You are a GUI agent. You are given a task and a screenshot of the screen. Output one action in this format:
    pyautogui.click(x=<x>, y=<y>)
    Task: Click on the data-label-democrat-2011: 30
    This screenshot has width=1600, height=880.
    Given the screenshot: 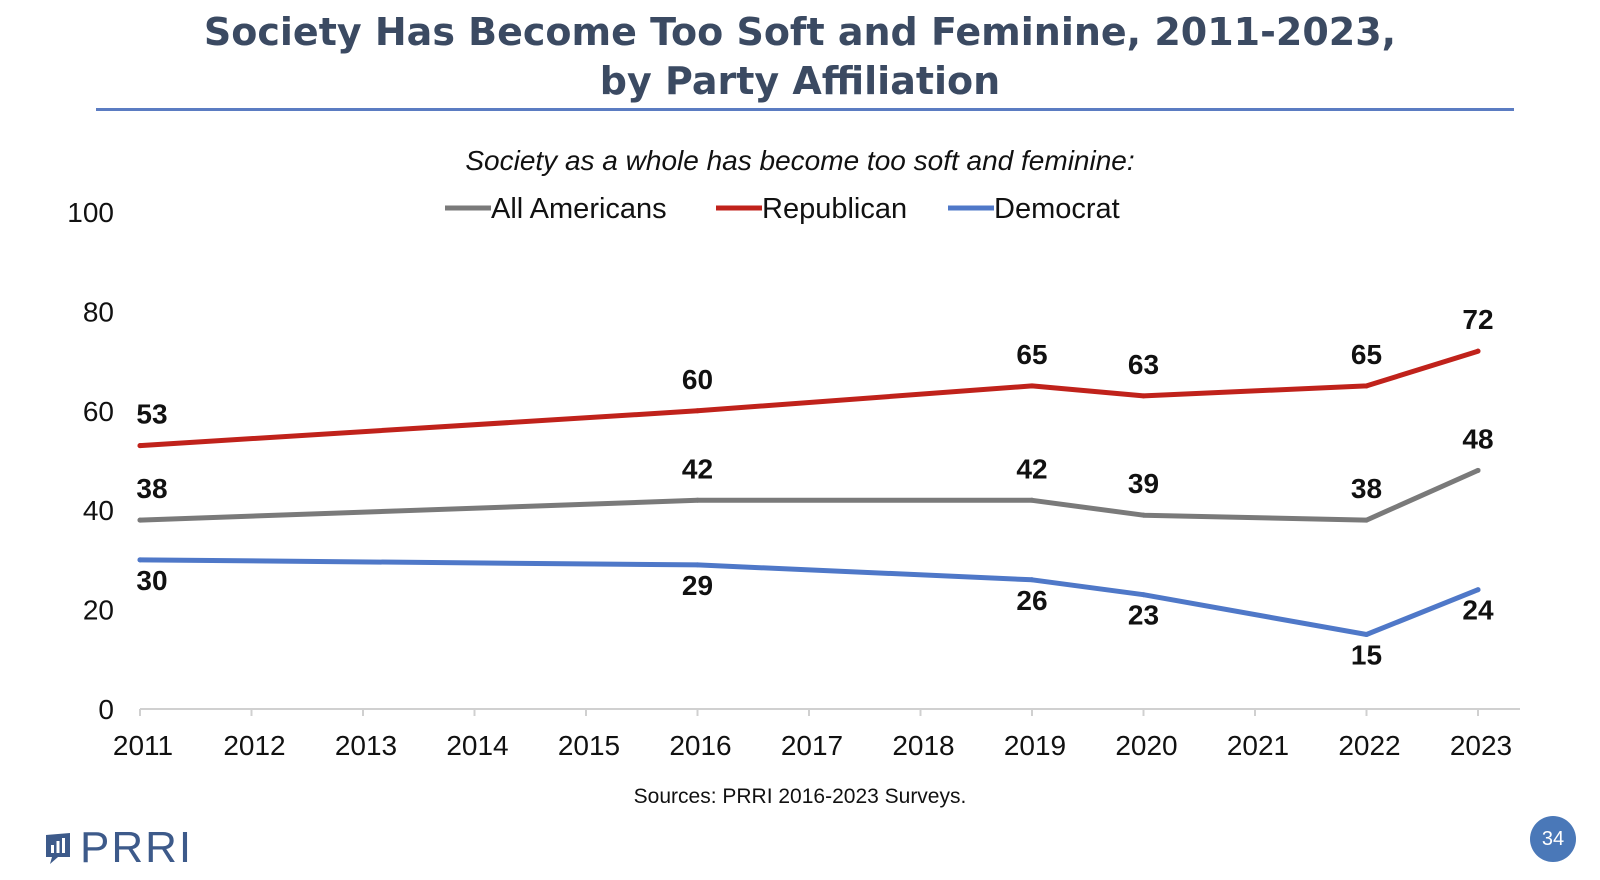 What is the action you would take?
    pyautogui.click(x=151, y=580)
    